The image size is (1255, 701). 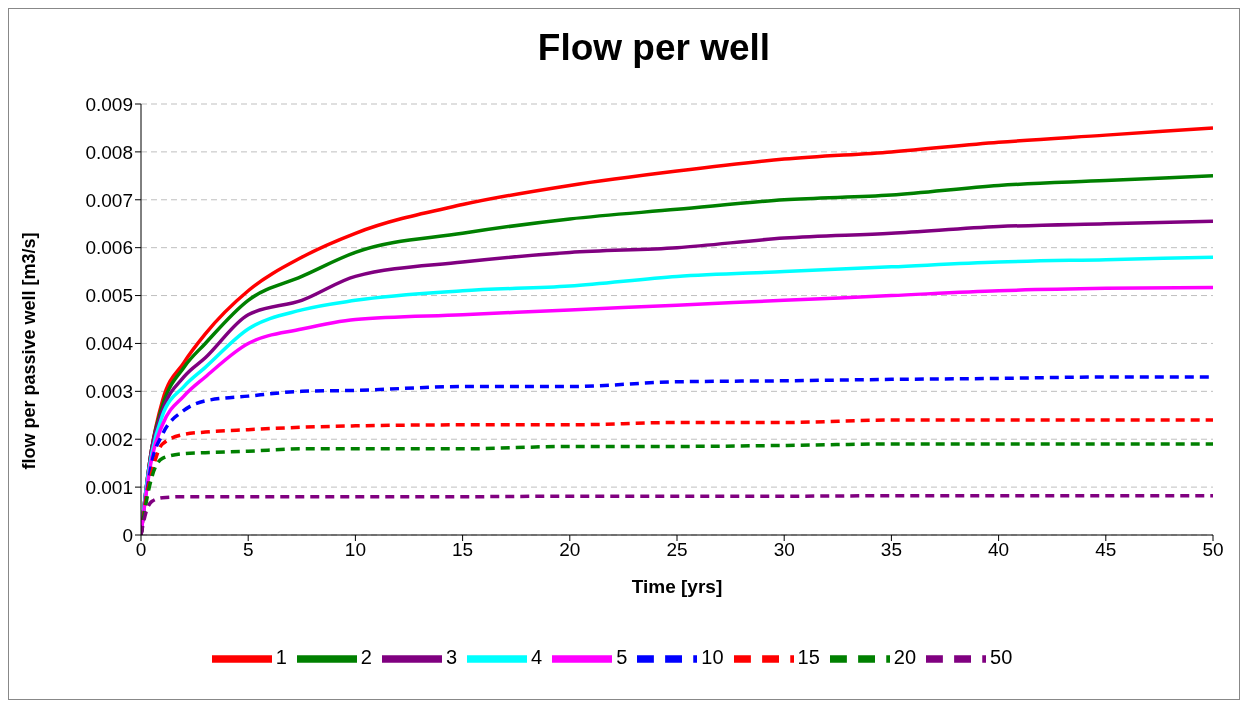 What do you see at coordinates (109, 200) in the screenshot?
I see `y-tick-label: 0.007` at bounding box center [109, 200].